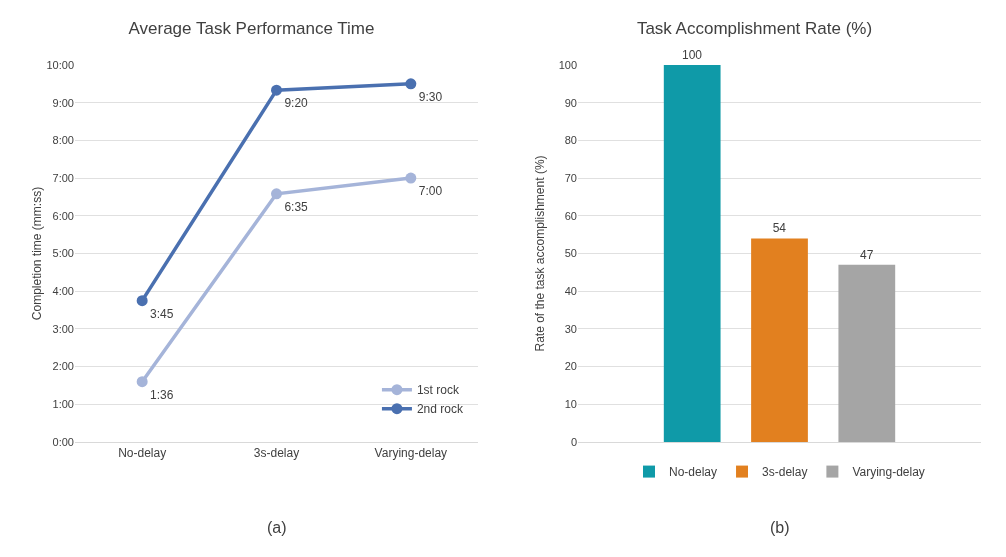 This screenshot has width=1006, height=557. What do you see at coordinates (142, 453) in the screenshot?
I see `x-tick-label: No-delay` at bounding box center [142, 453].